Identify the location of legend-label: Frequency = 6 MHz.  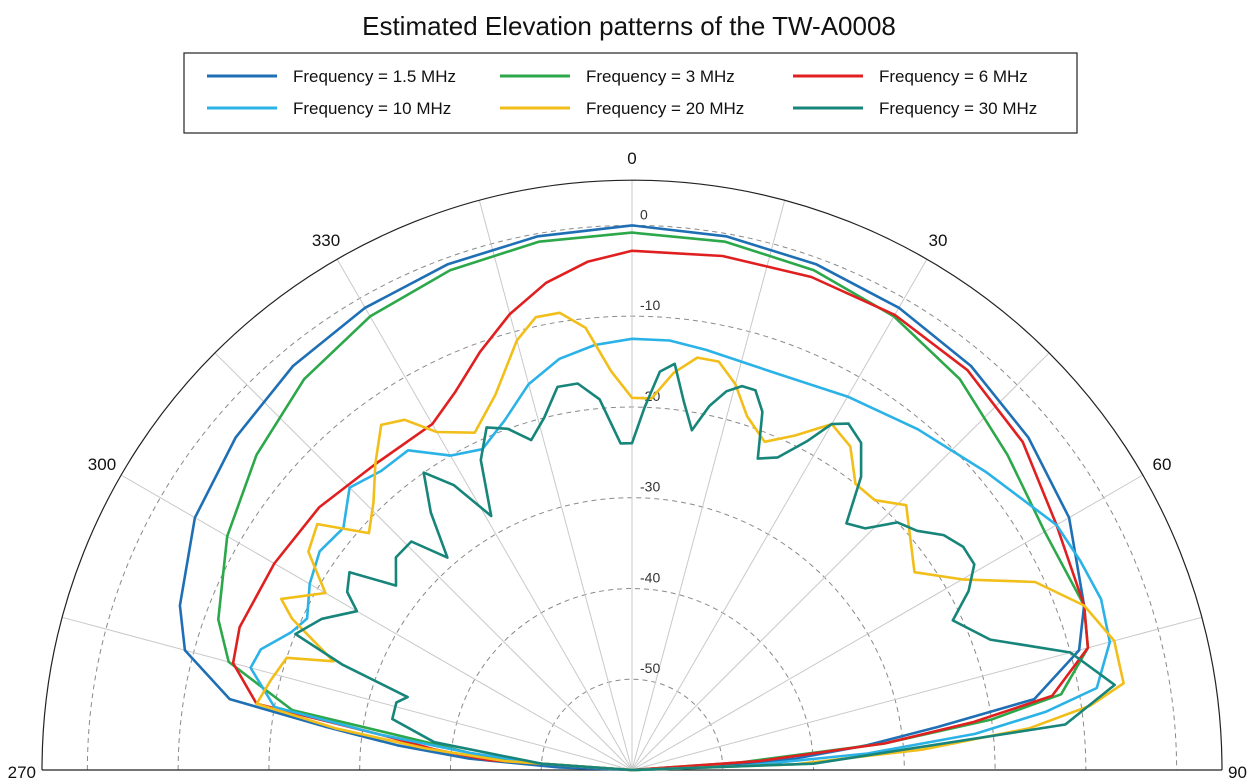
(953, 76).